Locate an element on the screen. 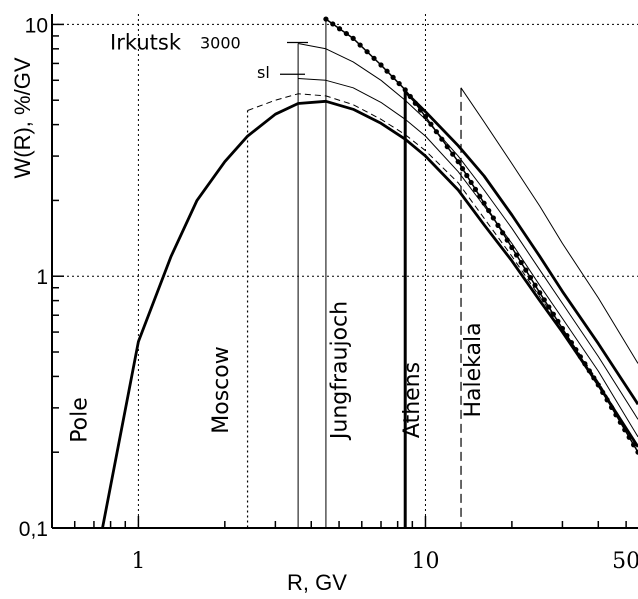 This screenshot has height=599, width=638. x-axis-title: R, GV is located at coordinates (317, 582).